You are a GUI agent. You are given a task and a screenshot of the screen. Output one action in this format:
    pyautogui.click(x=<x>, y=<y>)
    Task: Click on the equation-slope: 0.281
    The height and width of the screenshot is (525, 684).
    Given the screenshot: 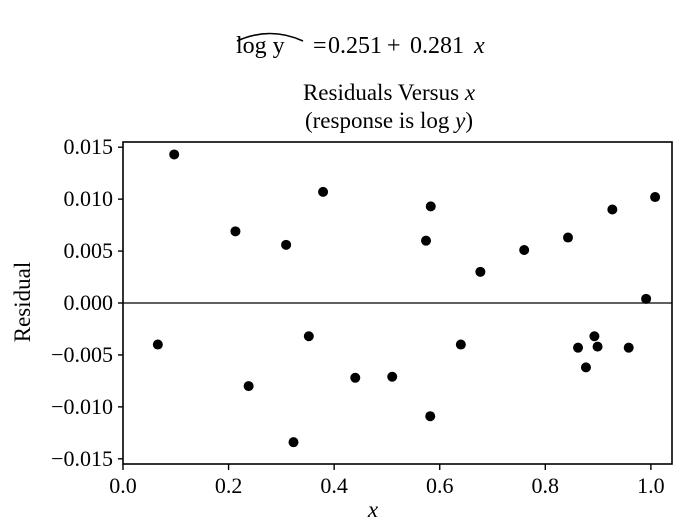 What is the action you would take?
    pyautogui.click(x=437, y=46)
    